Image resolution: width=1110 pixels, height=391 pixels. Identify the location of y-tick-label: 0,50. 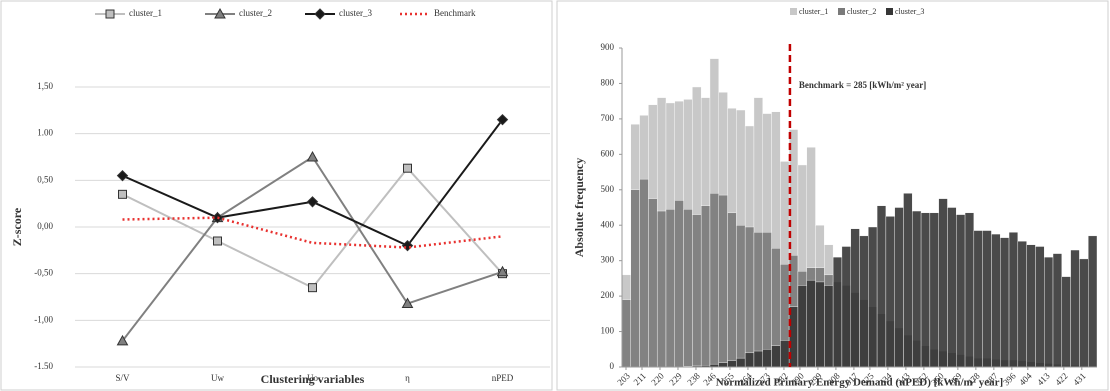
(45, 179).